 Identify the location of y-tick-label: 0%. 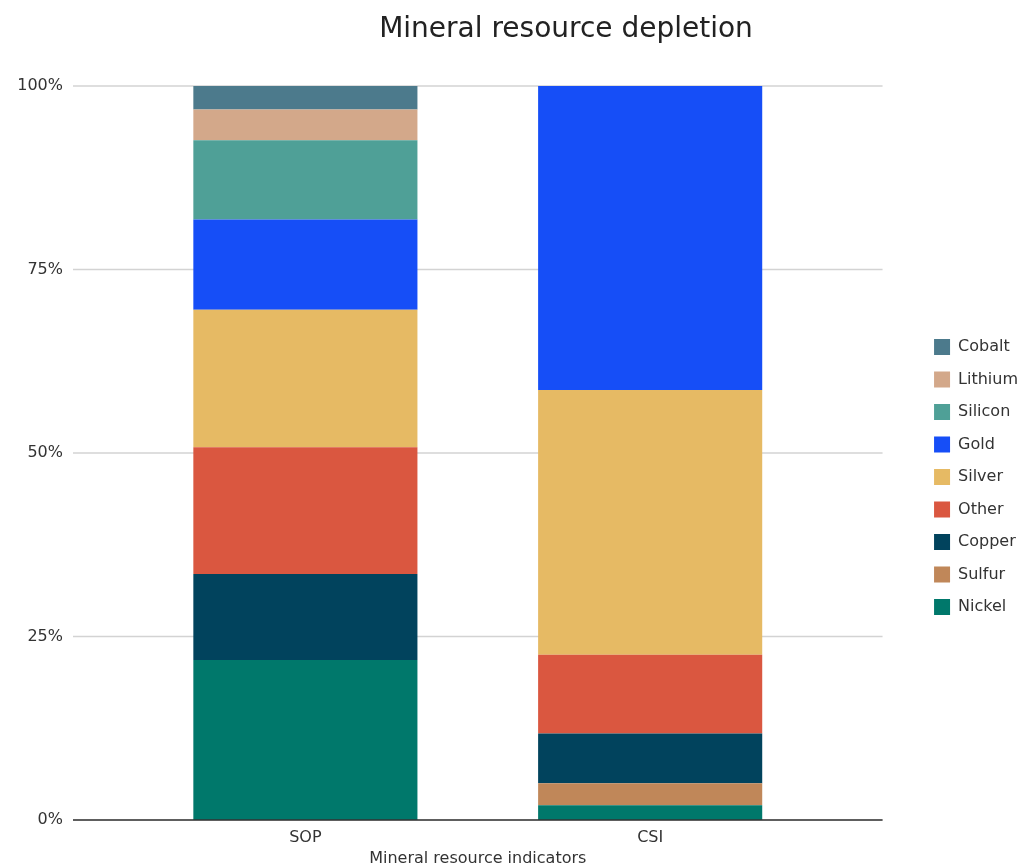
(50, 819).